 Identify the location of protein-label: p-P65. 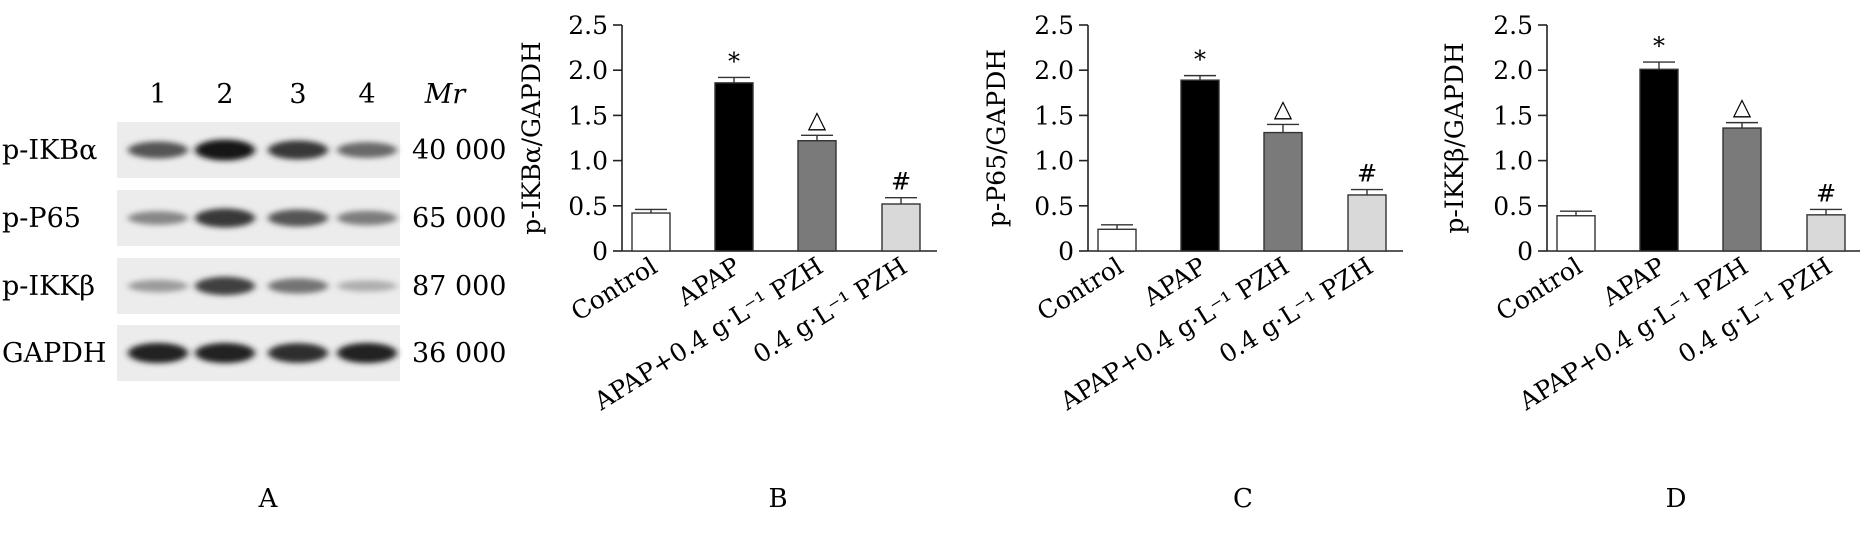
(41, 218).